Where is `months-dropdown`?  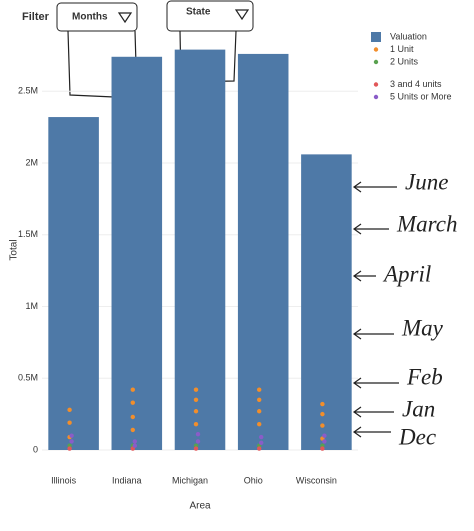
months-dropdown is located at coordinates (97, 17).